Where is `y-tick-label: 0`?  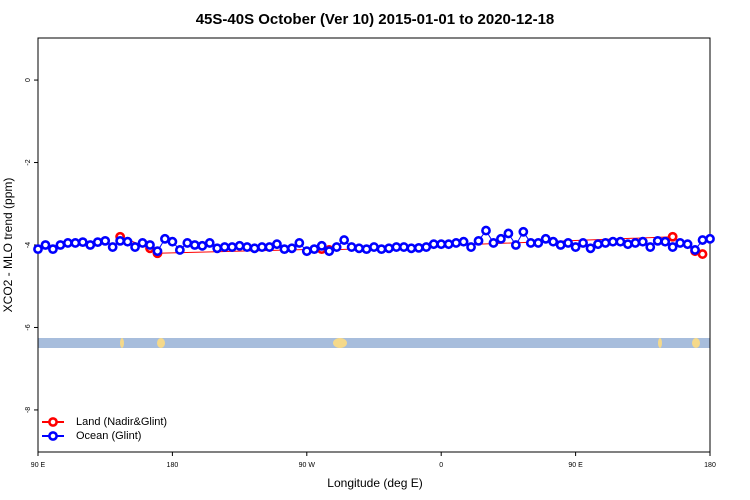
y-tick-label: 0 is located at coordinates (28, 80).